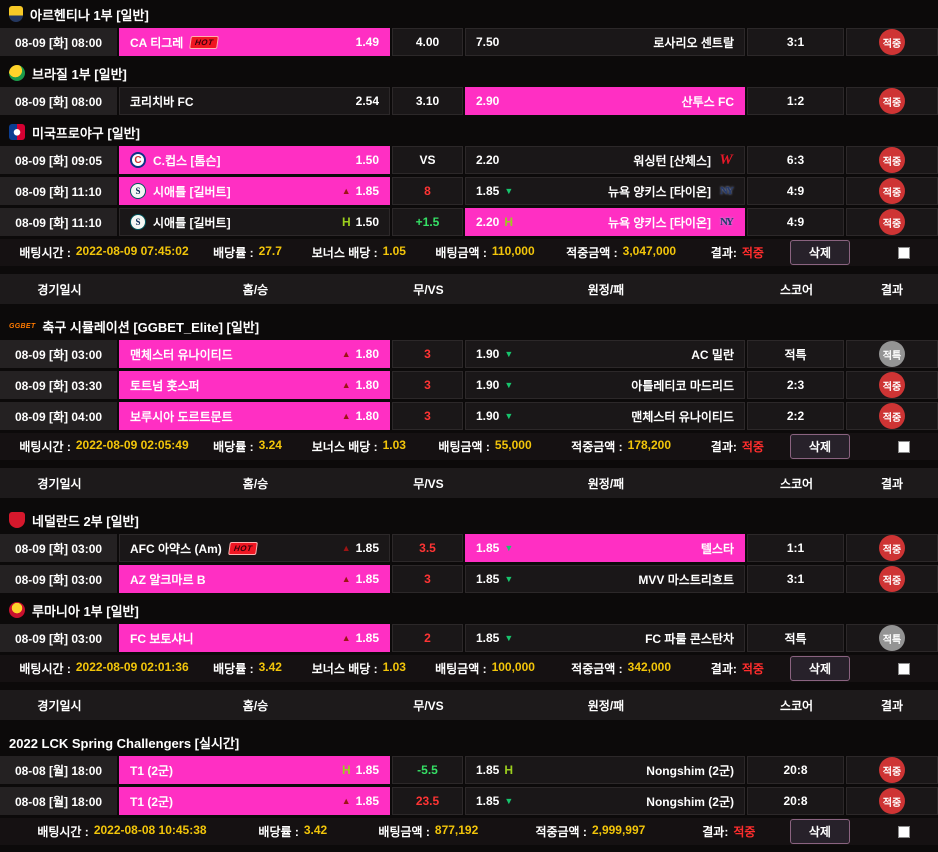 This screenshot has height=852, width=938. I want to click on home-team-name: AZ 알크마르 B, so click(168, 579).